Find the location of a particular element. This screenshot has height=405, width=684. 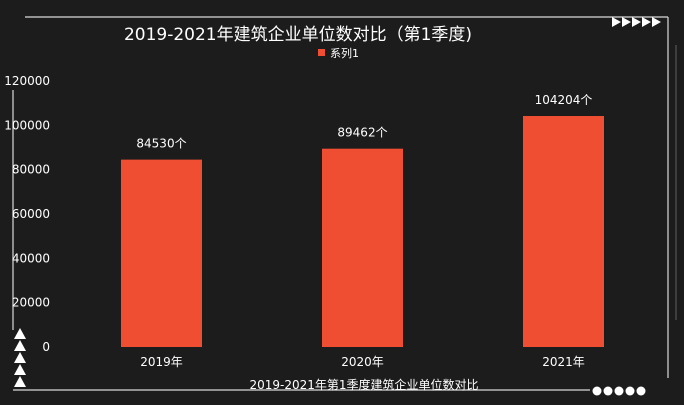

data-label: 104204个 is located at coordinates (564, 100).